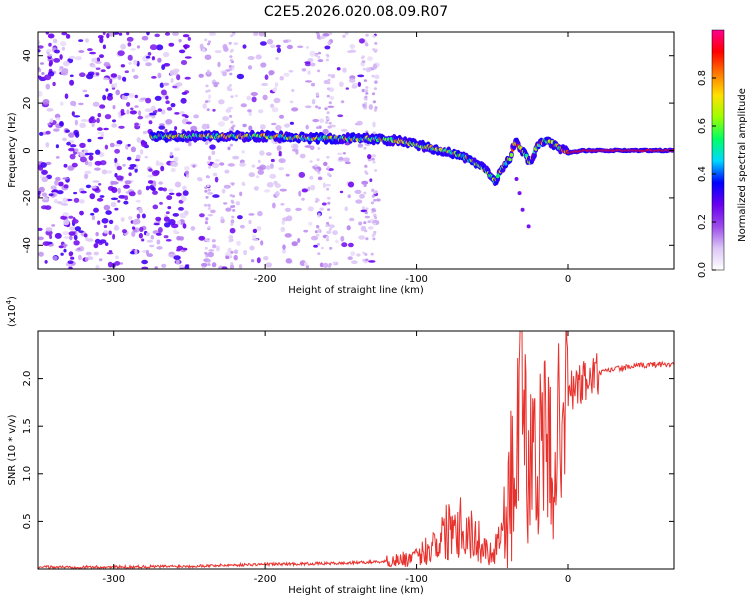  What do you see at coordinates (27, 198) in the screenshot?
I see `y-tick-label: -20` at bounding box center [27, 198].